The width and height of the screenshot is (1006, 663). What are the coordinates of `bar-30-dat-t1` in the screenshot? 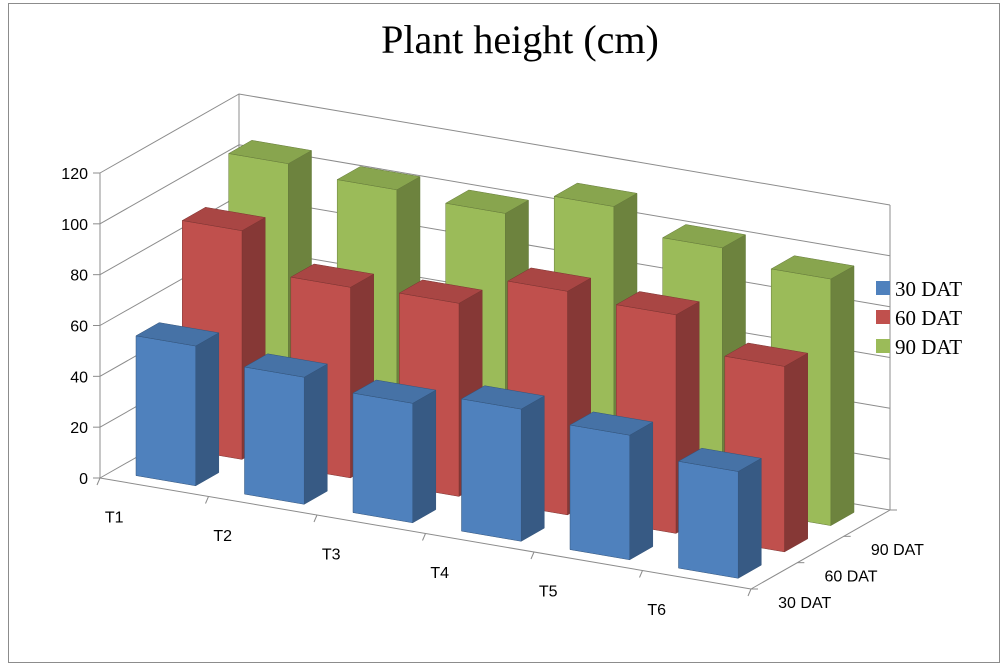 It's located at (177, 404).